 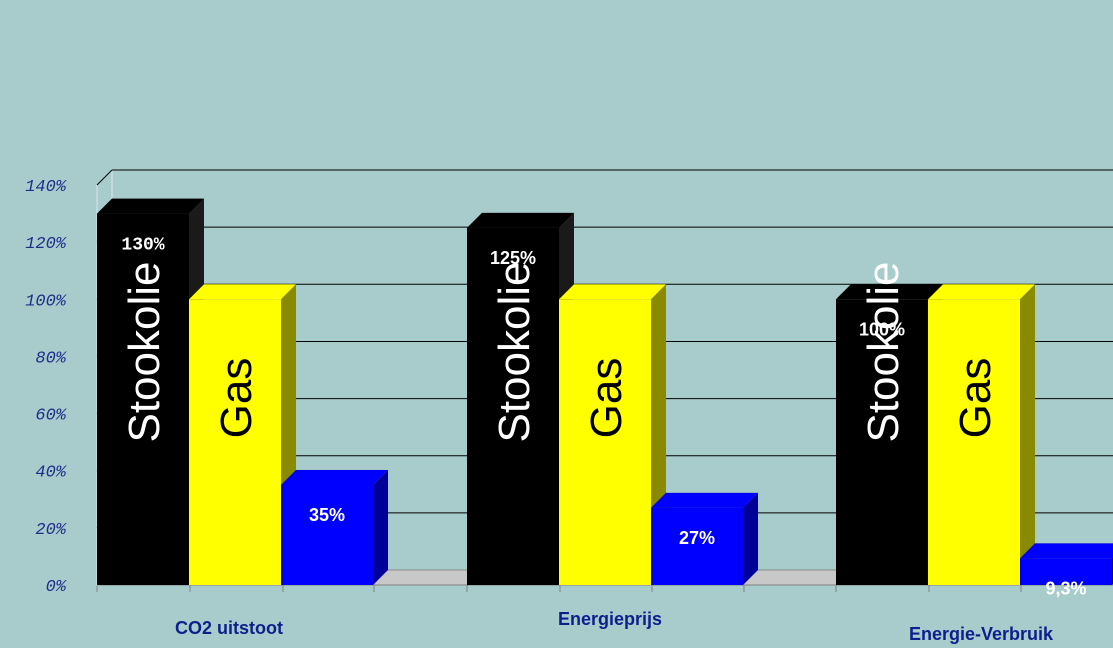 I want to click on category-label: CO2 uitstoot, so click(x=229, y=628).